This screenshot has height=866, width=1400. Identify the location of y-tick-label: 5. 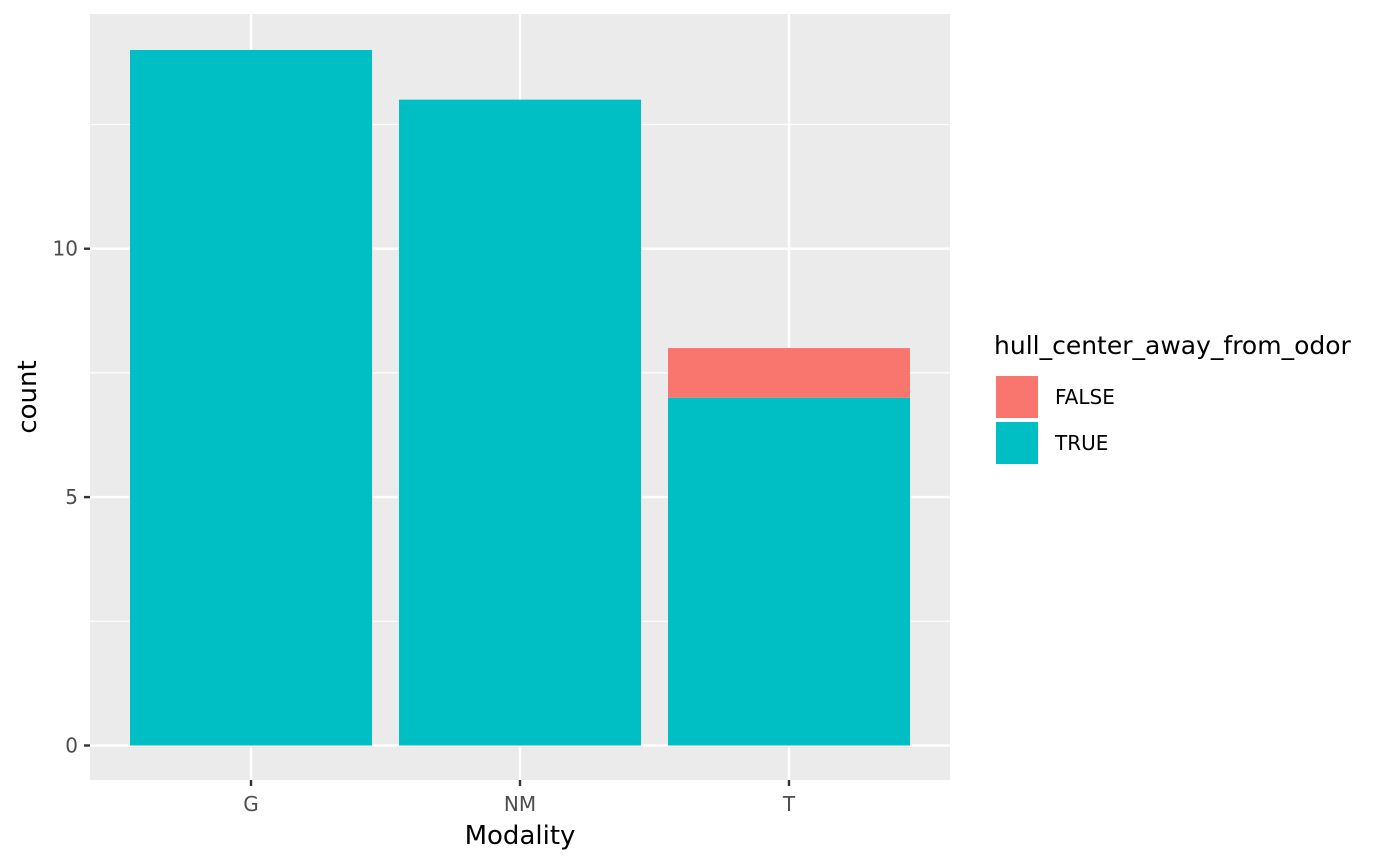
(71, 497).